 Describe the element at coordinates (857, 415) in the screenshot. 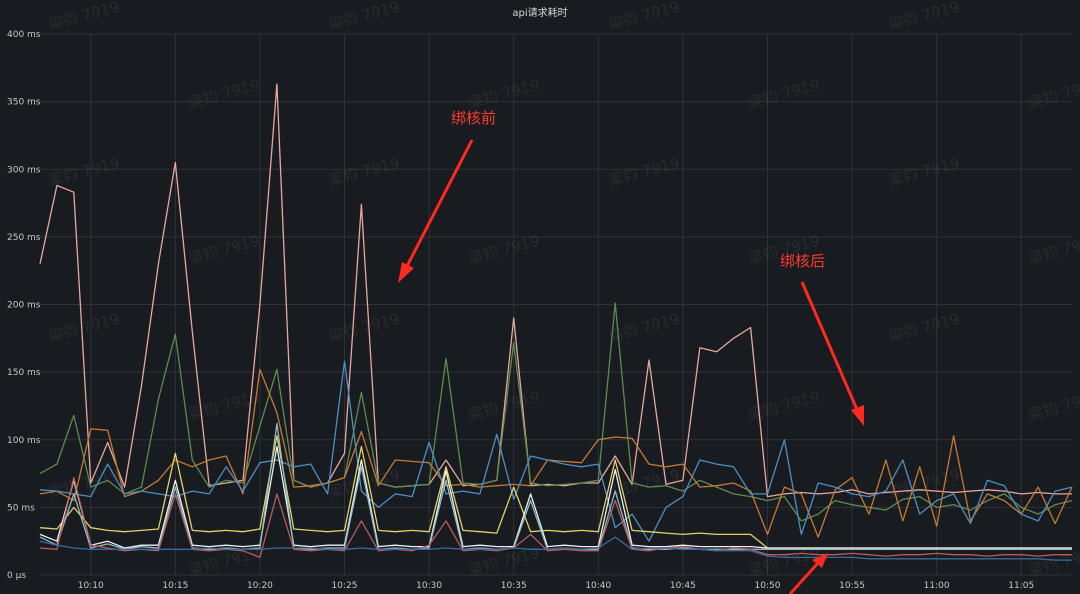

I see `arrow-after-head` at that location.